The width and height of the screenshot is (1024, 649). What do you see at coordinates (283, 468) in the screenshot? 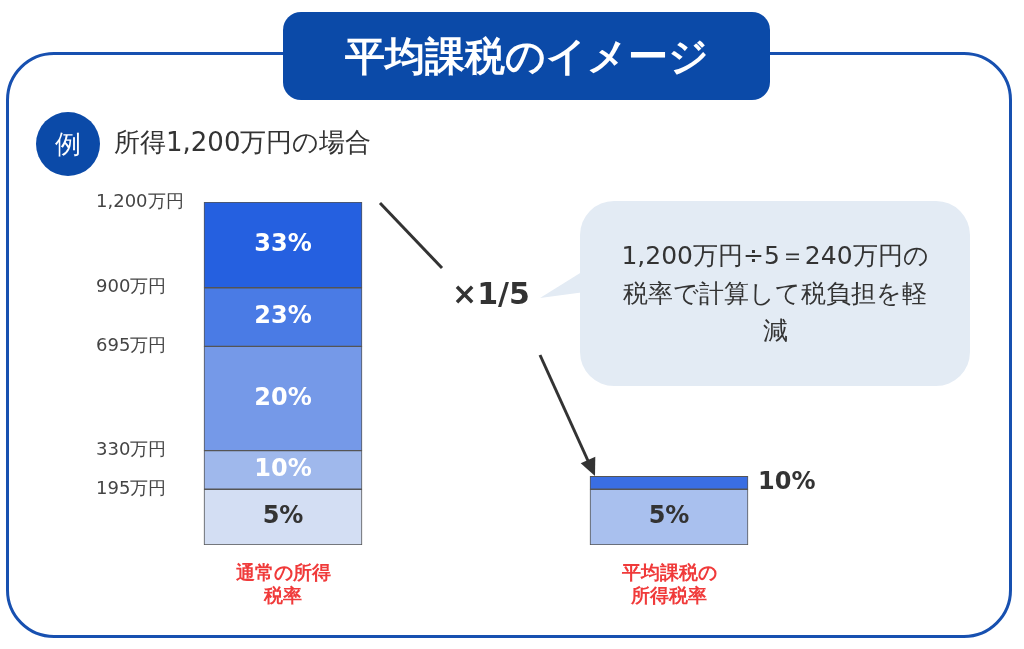
I see `series-label: 10%` at bounding box center [283, 468].